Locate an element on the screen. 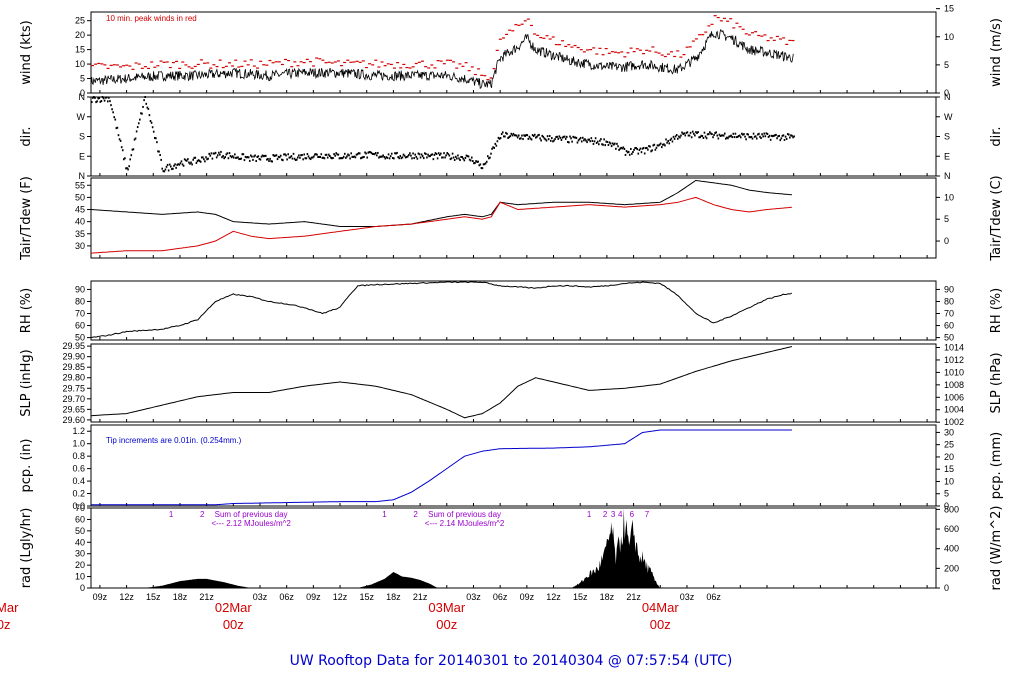 The image size is (1024, 700). left-tick-label: 29.65 is located at coordinates (73, 409).